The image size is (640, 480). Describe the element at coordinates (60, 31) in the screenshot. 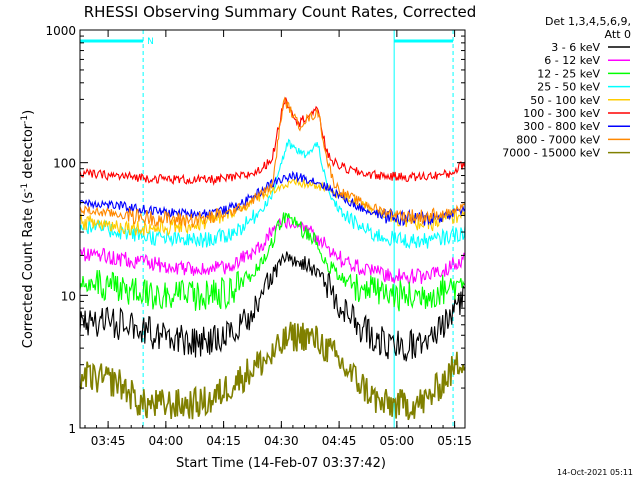

I see `y-tick-label: 1000` at that location.